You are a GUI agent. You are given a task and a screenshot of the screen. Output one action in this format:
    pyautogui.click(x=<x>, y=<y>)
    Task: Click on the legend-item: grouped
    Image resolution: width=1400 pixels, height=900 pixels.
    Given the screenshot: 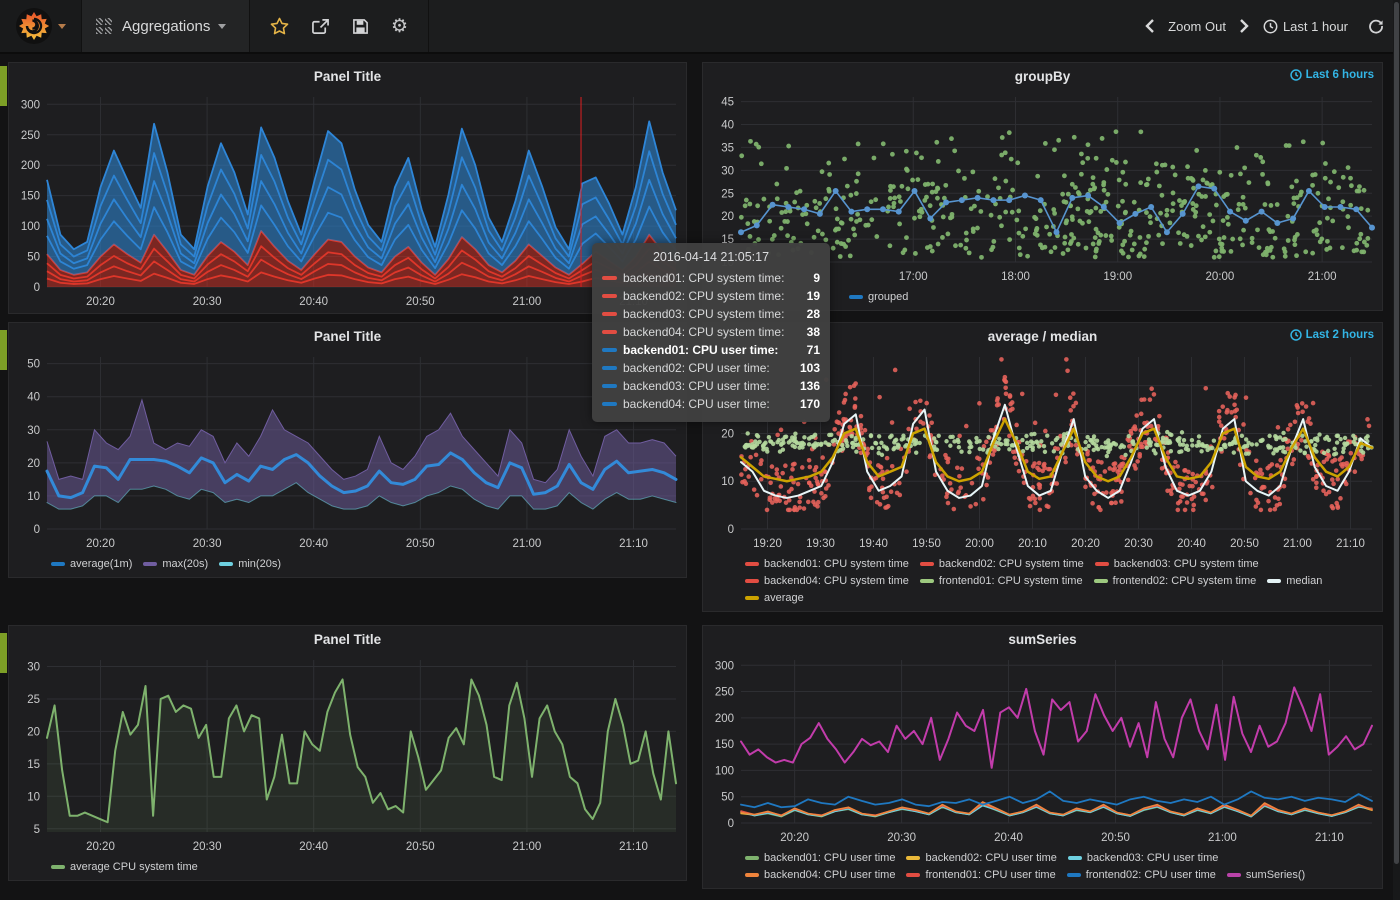 What is the action you would take?
    pyautogui.click(x=878, y=297)
    